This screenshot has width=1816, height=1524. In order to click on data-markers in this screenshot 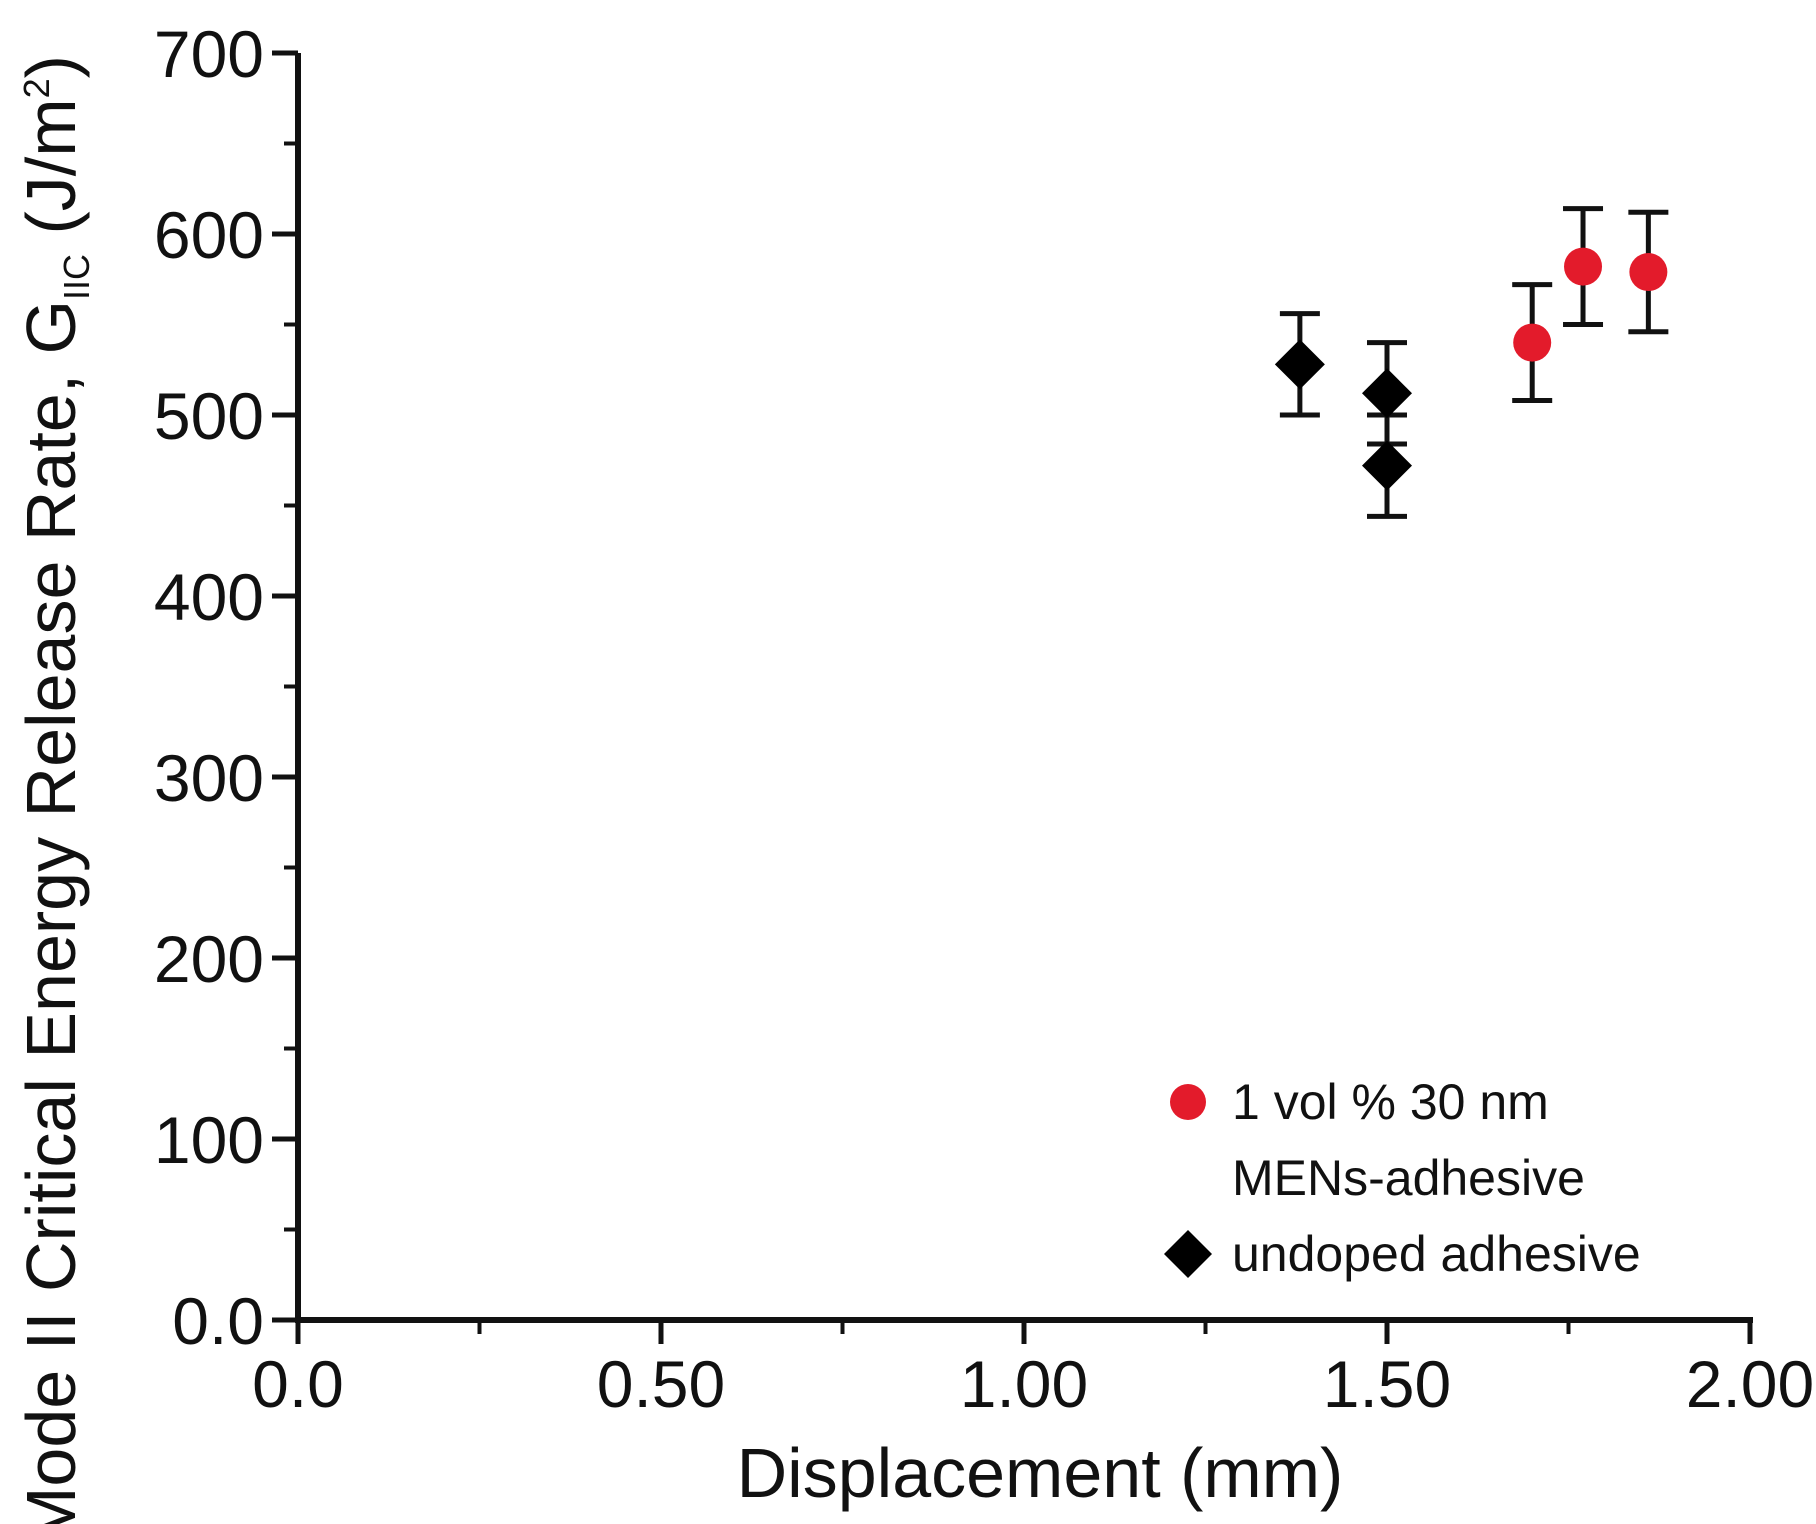, I will do `click(1471, 369)`.